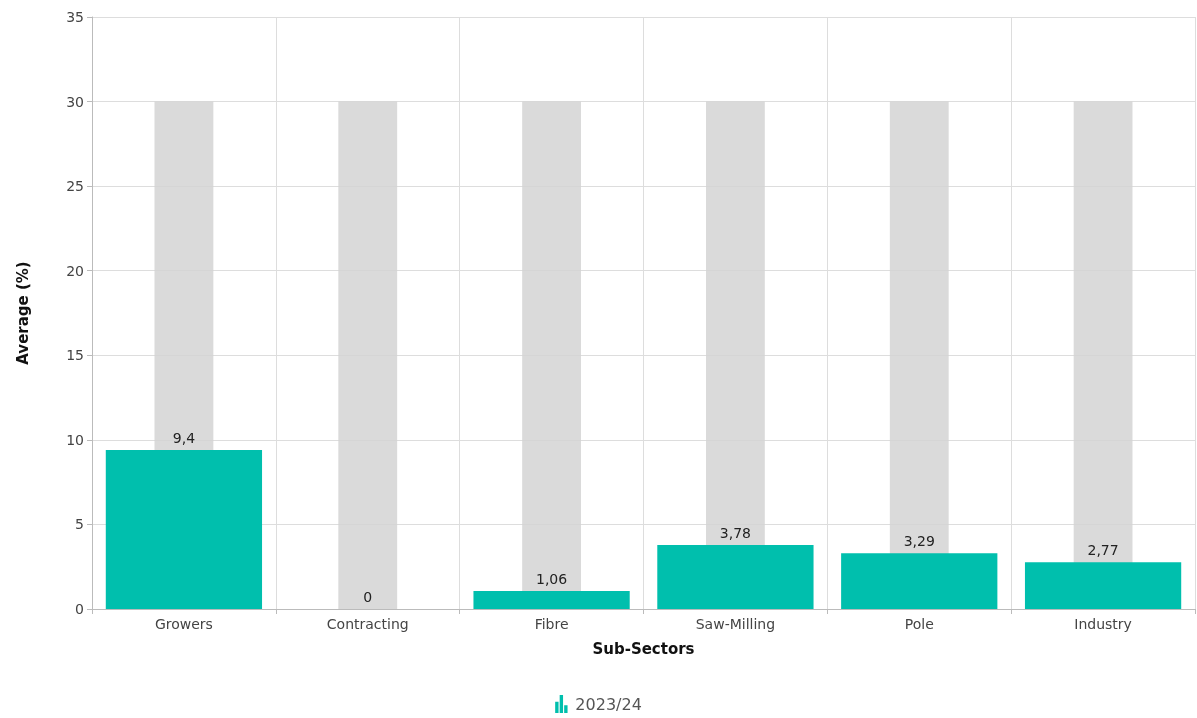 The width and height of the screenshot is (1197, 718). What do you see at coordinates (75, 101) in the screenshot?
I see `y-tick-label: 30` at bounding box center [75, 101].